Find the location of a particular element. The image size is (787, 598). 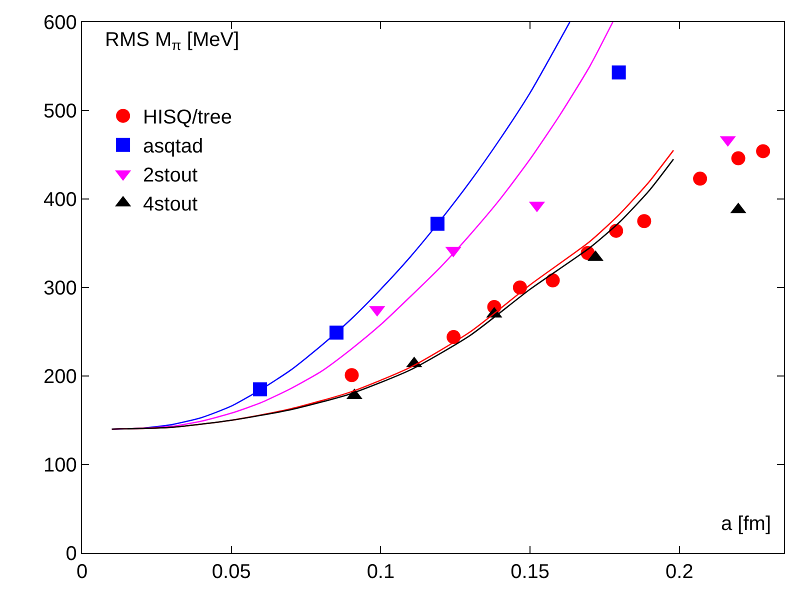

x-tick-label: 0.05 is located at coordinates (231, 572).